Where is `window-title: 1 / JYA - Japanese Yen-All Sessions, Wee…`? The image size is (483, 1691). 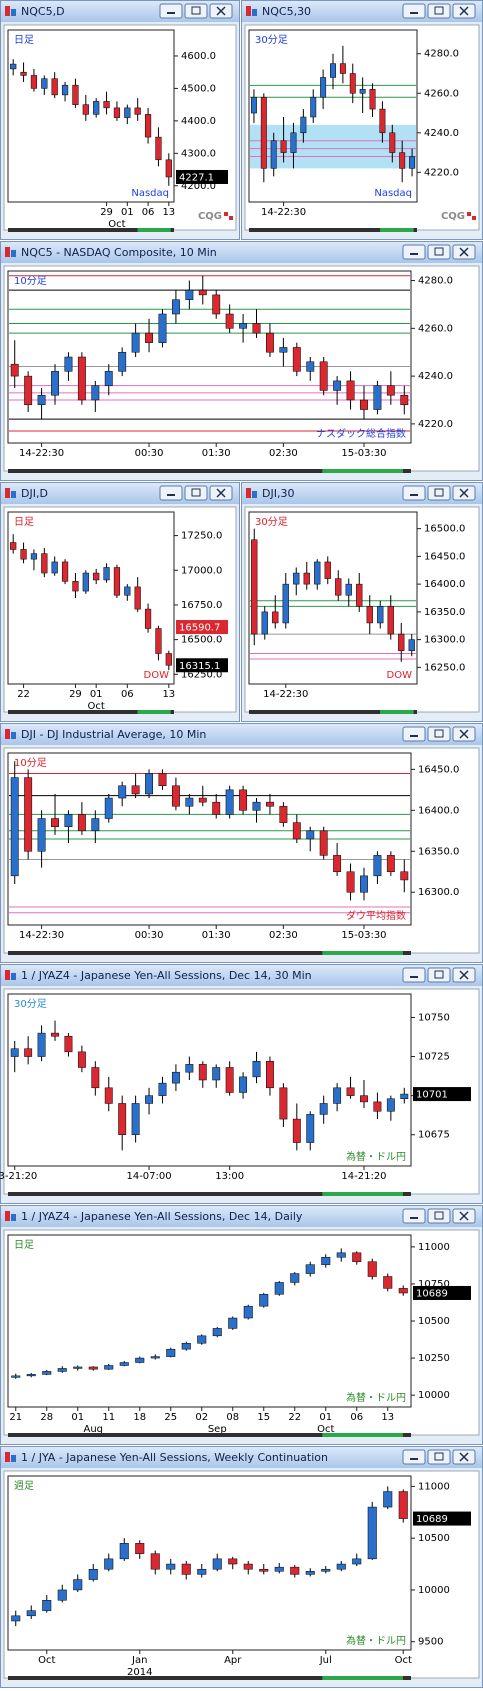
window-title: 1 / JYA - Japanese Yen-All Sessions, Wee… is located at coordinates (174, 1457).